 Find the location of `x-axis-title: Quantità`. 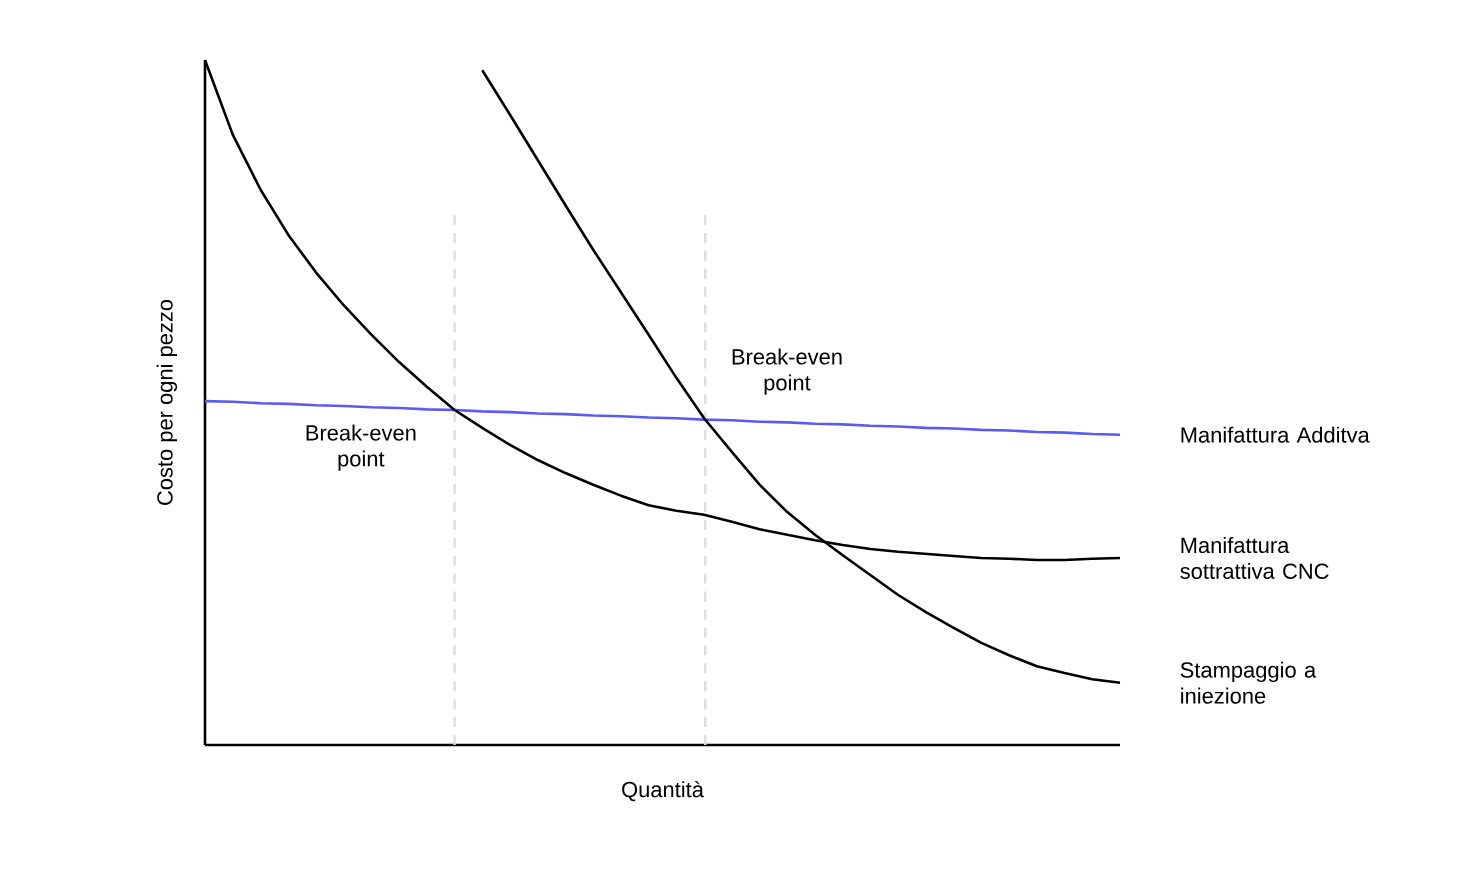

x-axis-title: Quantità is located at coordinates (663, 791).